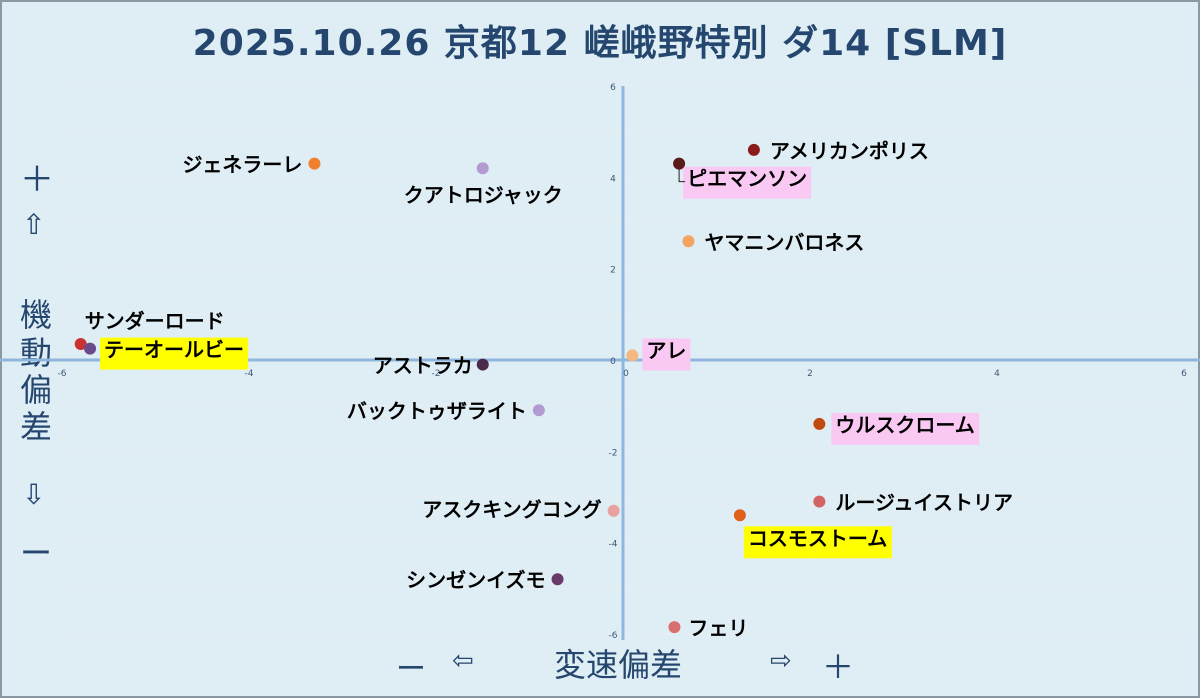 Image resolution: width=1200 pixels, height=698 pixels. Describe the element at coordinates (155, 321) in the screenshot. I see `point-label: サンダーロード` at that location.